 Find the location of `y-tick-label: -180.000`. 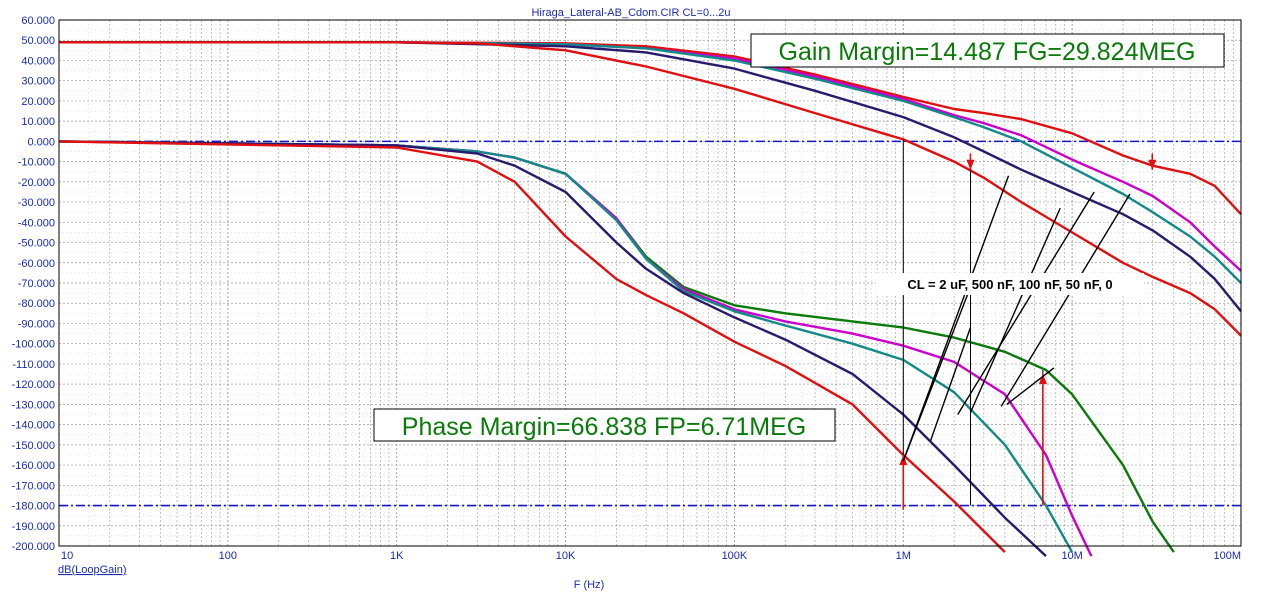

y-tick-label: -180.000 is located at coordinates (33, 507).